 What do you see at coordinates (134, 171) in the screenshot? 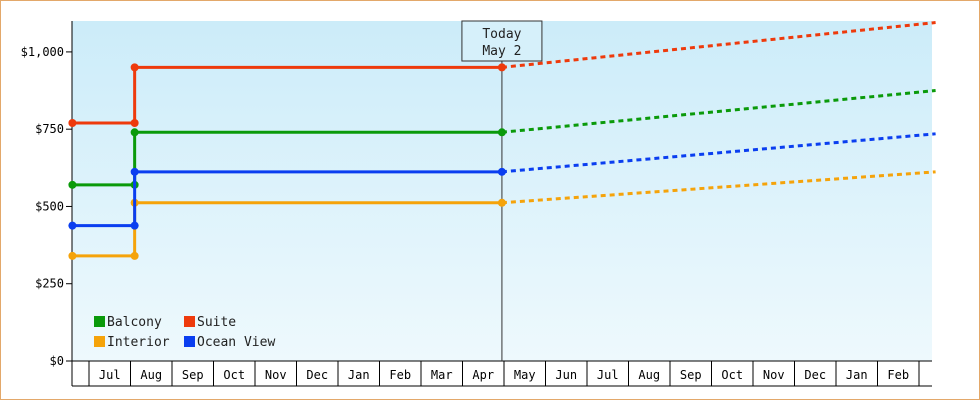
I see `point-ocean-view-after-change` at bounding box center [134, 171].